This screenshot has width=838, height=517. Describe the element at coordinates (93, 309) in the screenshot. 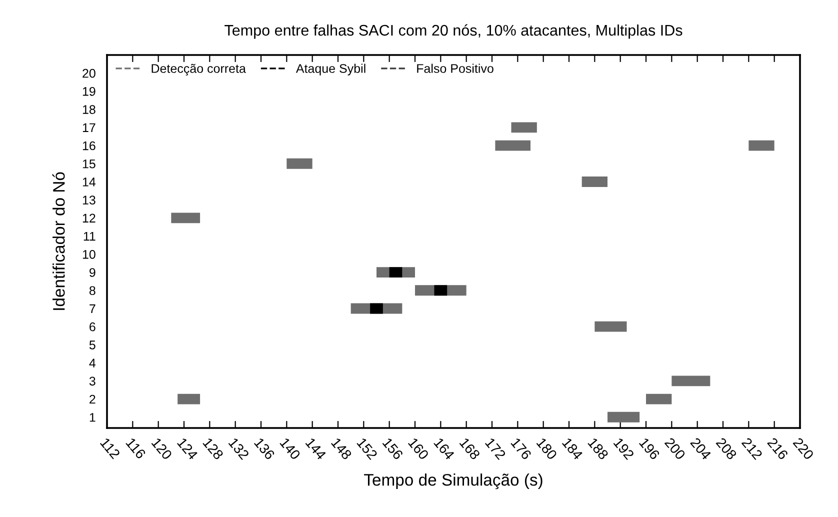

I see `y-tick-label: 7` at that location.